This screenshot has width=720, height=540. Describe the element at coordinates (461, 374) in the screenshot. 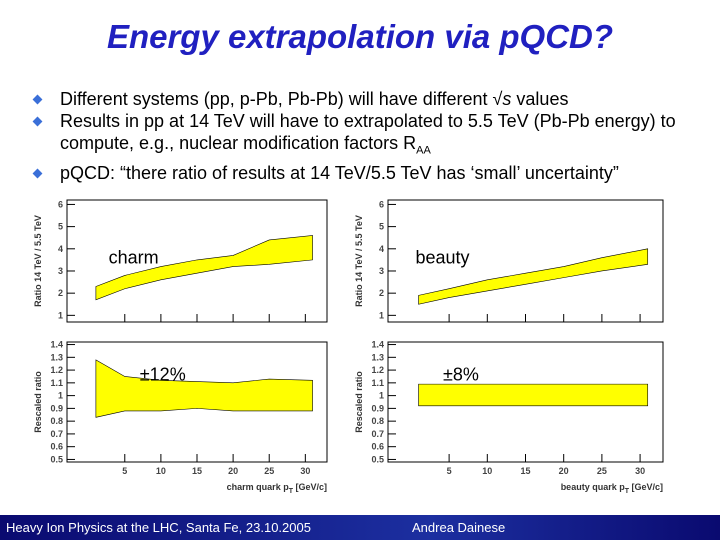

I see `plot-label: ±8%` at that location.